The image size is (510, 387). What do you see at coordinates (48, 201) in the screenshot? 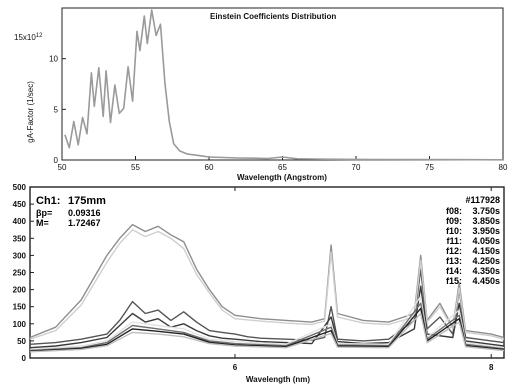
I see `channel-label: Ch1:` at bounding box center [48, 201].